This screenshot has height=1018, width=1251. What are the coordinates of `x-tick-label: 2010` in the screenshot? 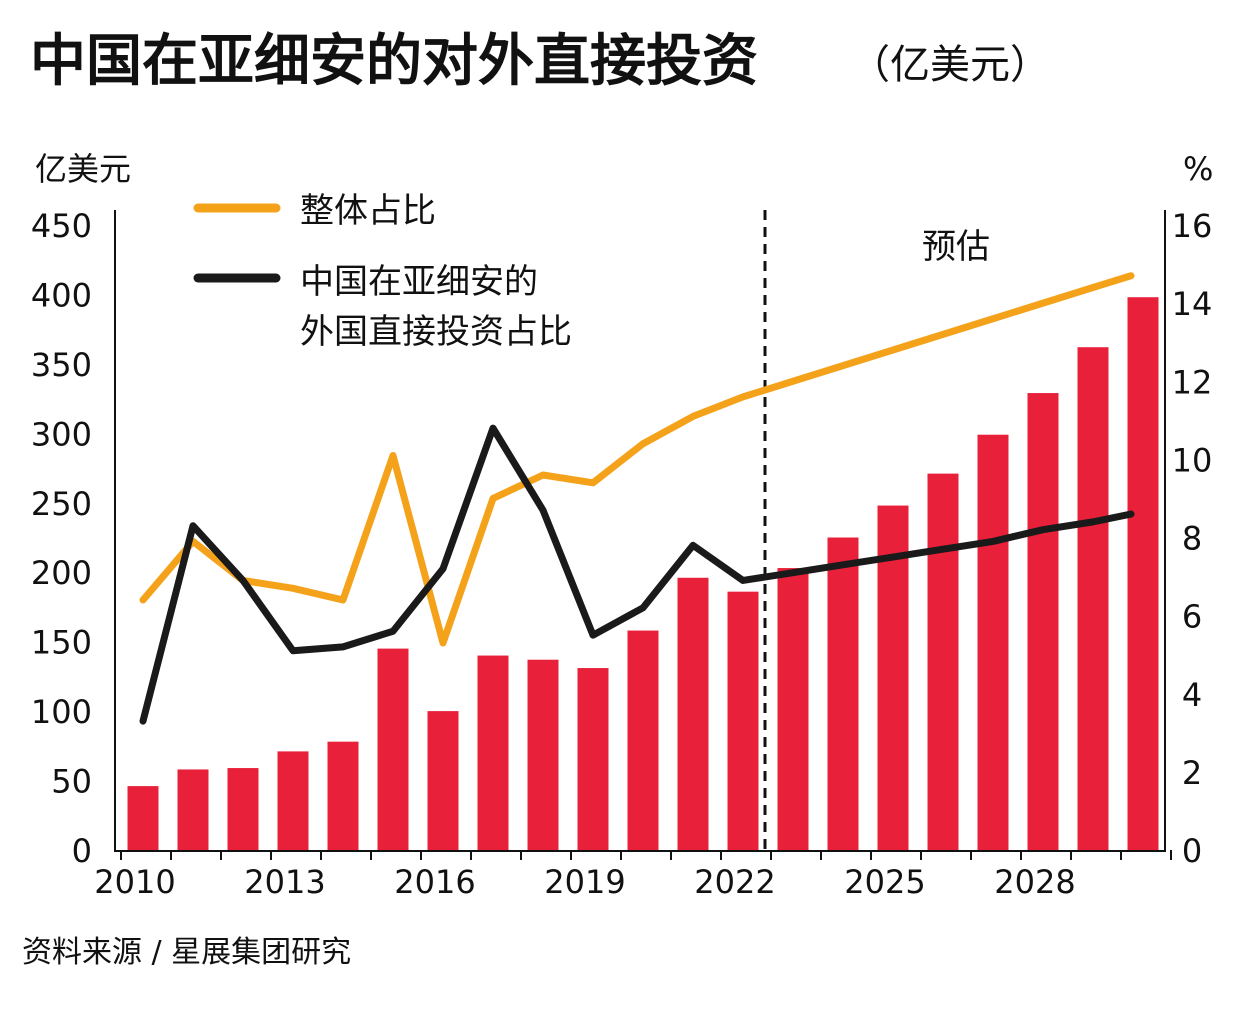 It's located at (134, 882).